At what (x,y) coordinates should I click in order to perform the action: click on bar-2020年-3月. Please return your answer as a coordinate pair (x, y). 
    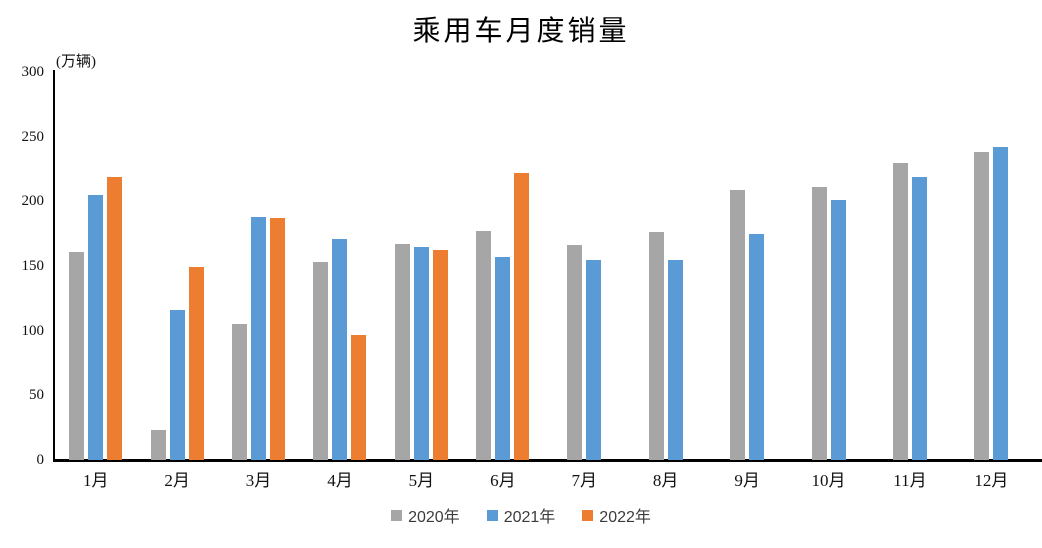
    Looking at the image, I should click on (240, 392).